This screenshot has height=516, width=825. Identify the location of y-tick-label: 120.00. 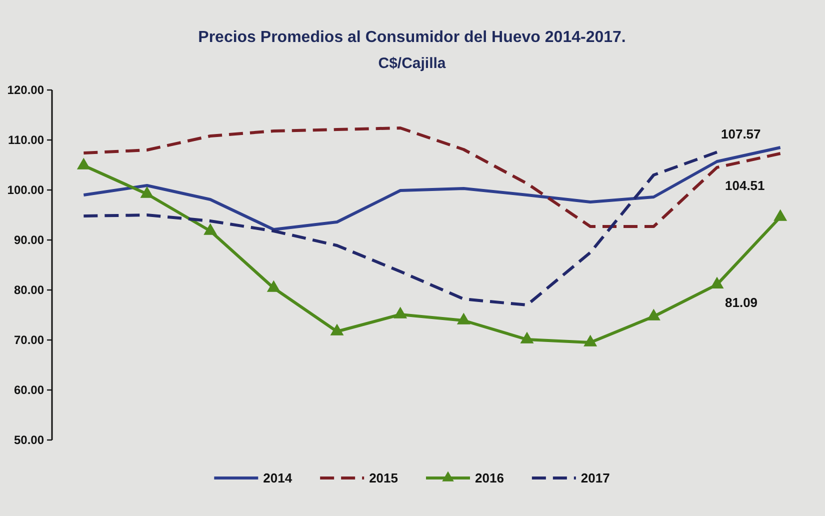
(25, 89).